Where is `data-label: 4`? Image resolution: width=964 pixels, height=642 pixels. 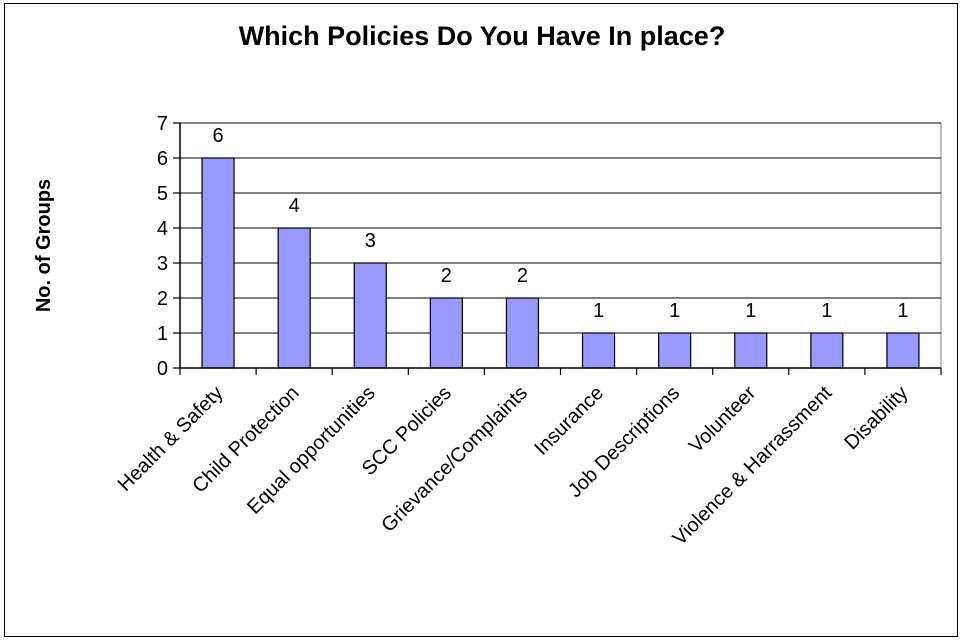 data-label: 4 is located at coordinates (294, 206).